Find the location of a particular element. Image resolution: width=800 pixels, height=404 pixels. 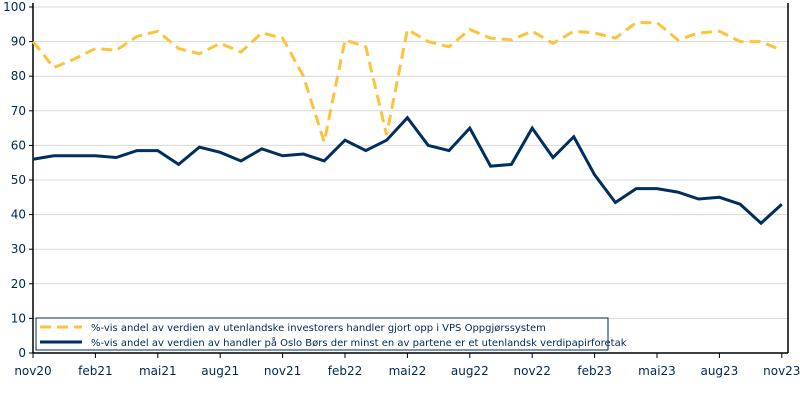

x-tick-label: feb22 is located at coordinates (345, 371).